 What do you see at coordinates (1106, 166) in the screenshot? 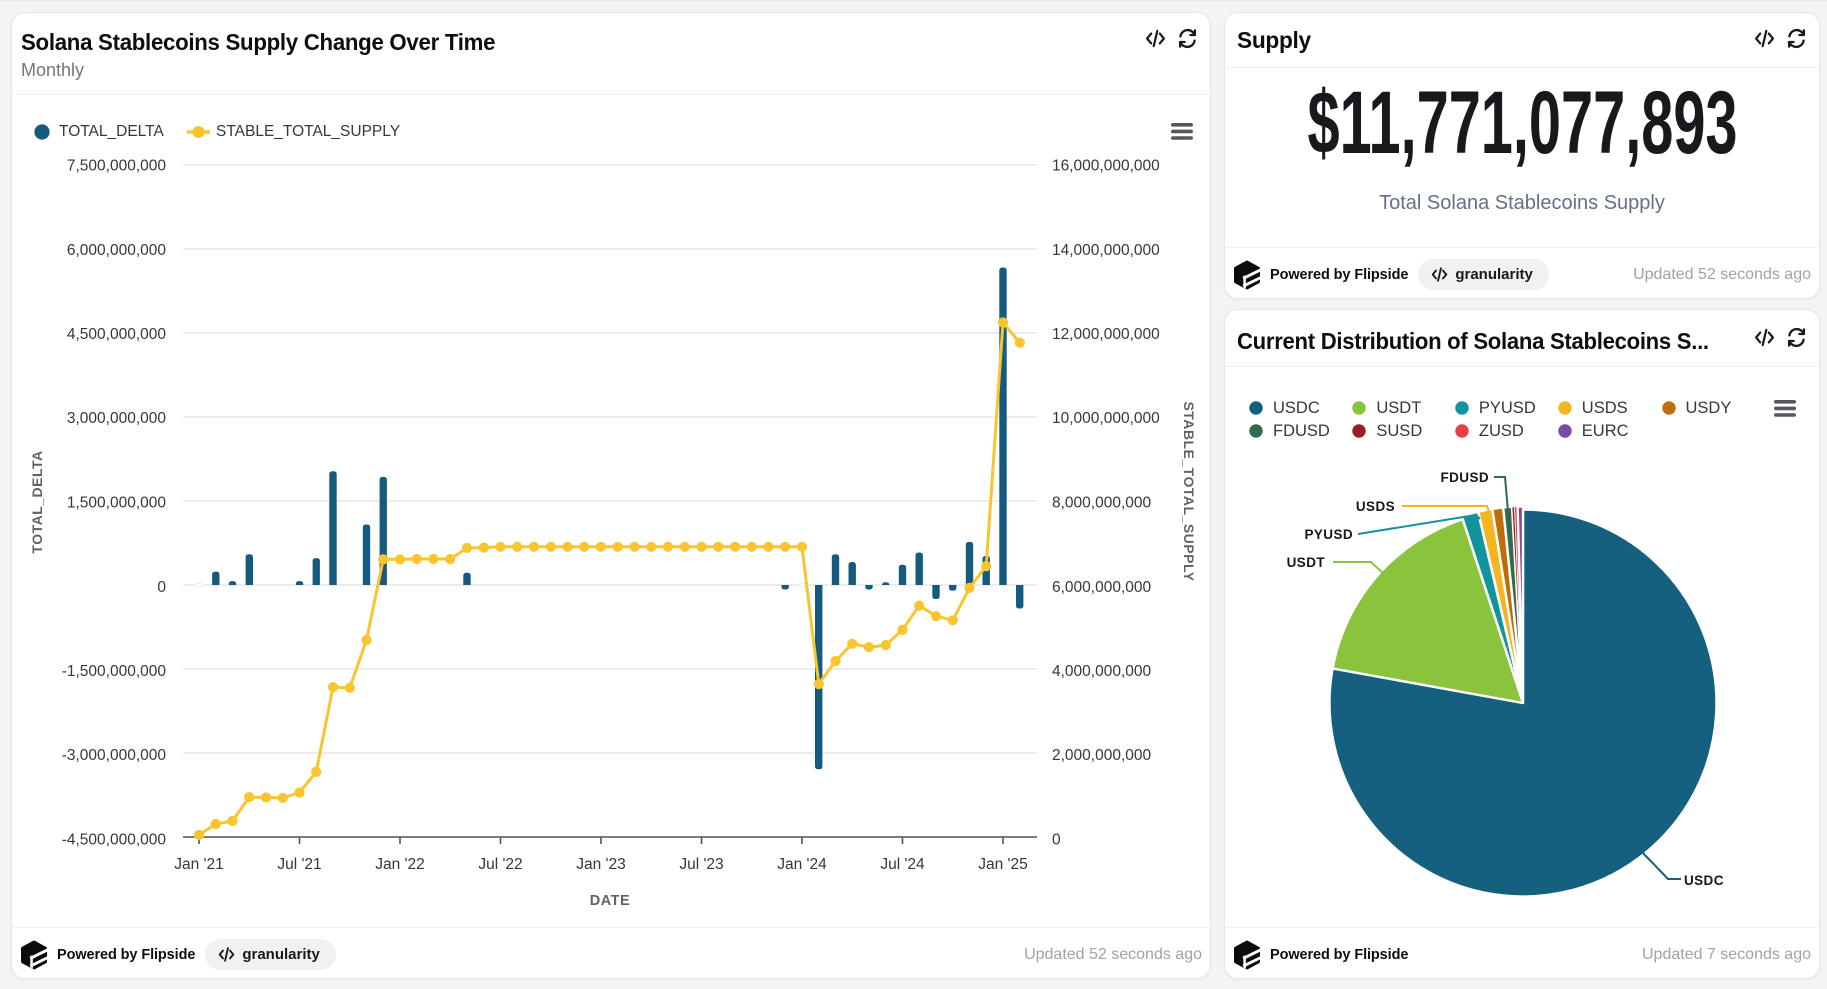
I see `svg-text: 16,000,000,000` at bounding box center [1106, 166].